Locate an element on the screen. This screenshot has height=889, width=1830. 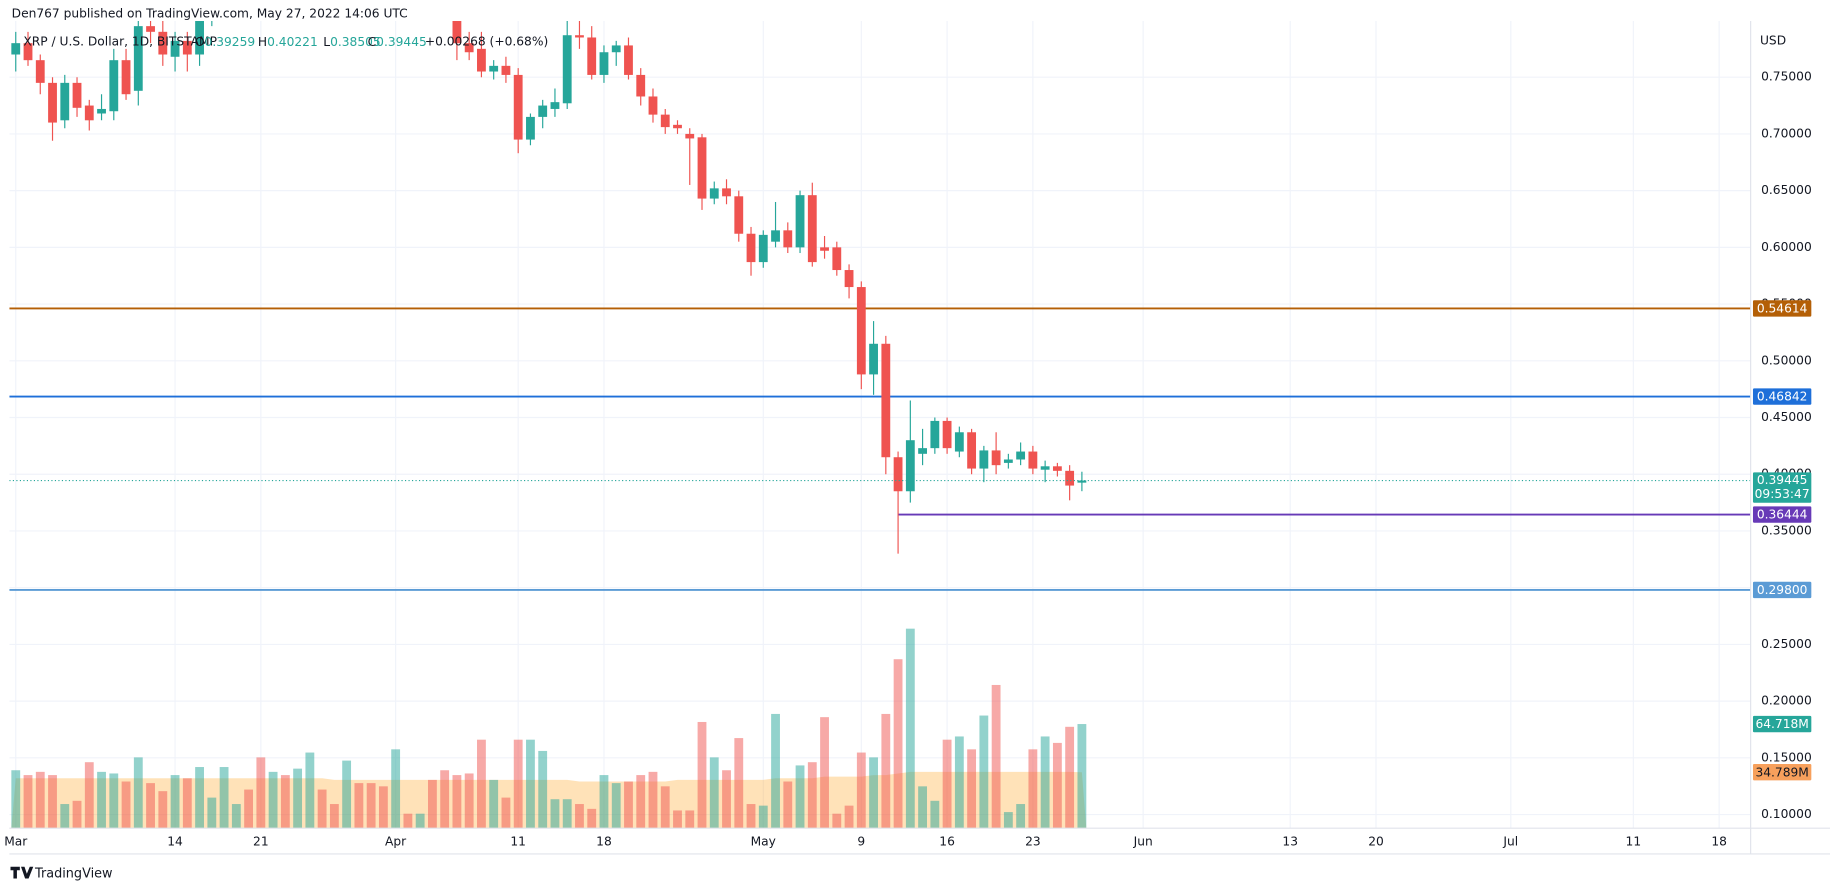
ohlc-value: 0.39259 is located at coordinates (230, 42).